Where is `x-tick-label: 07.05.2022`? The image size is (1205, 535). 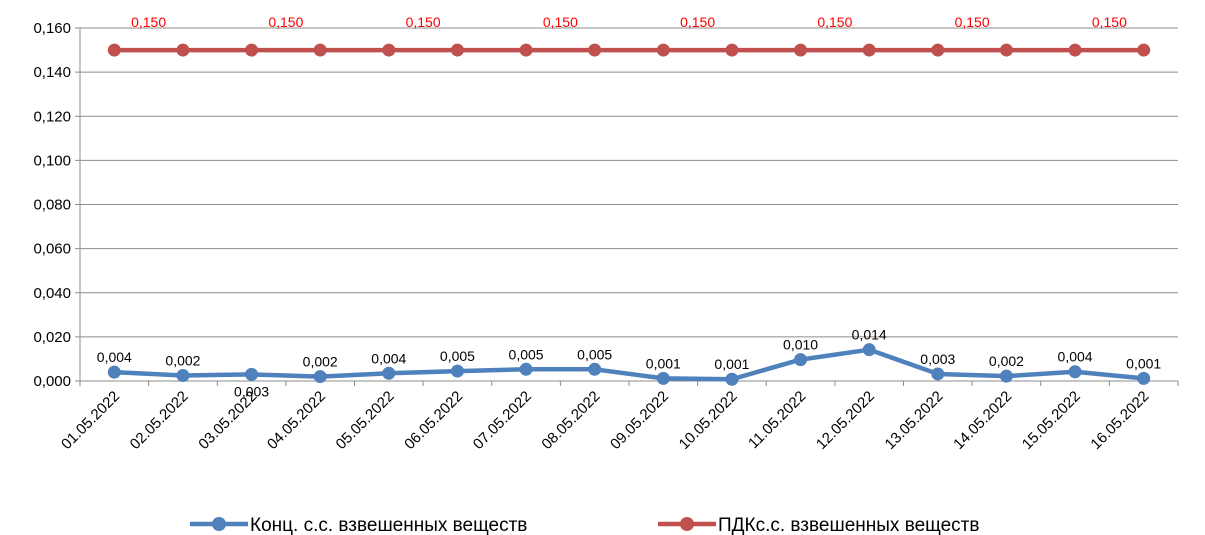
x-tick-label: 07.05.2022 is located at coordinates (502, 420).